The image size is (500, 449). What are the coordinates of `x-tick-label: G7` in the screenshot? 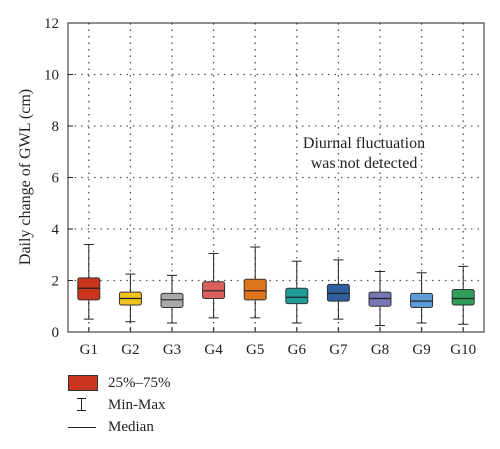 It's located at (338, 350).